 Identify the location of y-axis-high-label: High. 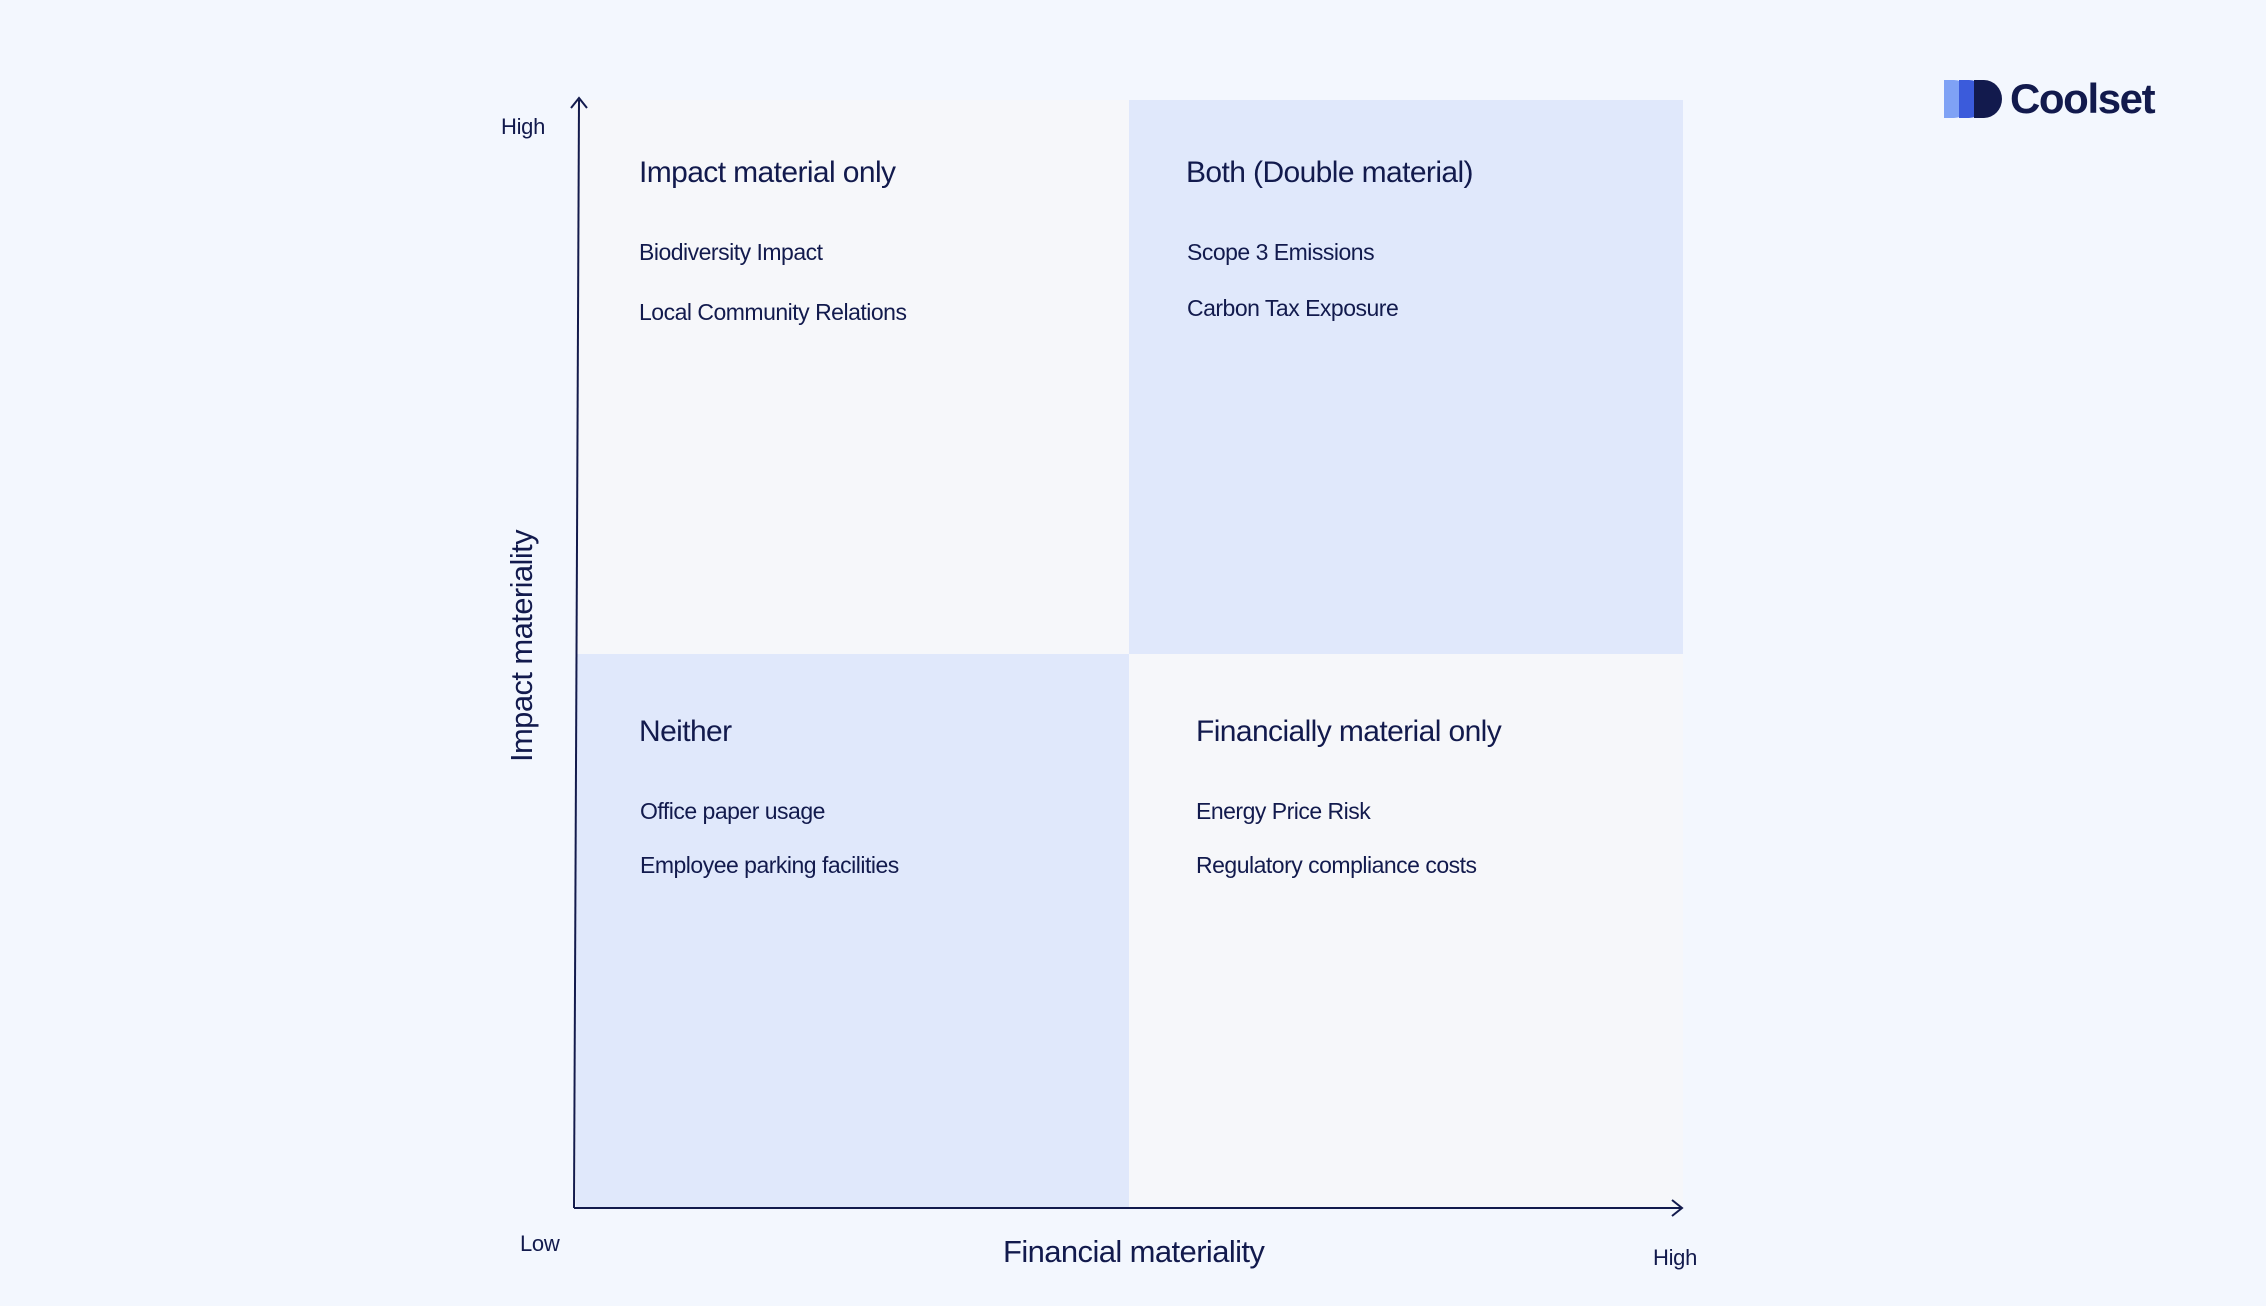
(523, 126).